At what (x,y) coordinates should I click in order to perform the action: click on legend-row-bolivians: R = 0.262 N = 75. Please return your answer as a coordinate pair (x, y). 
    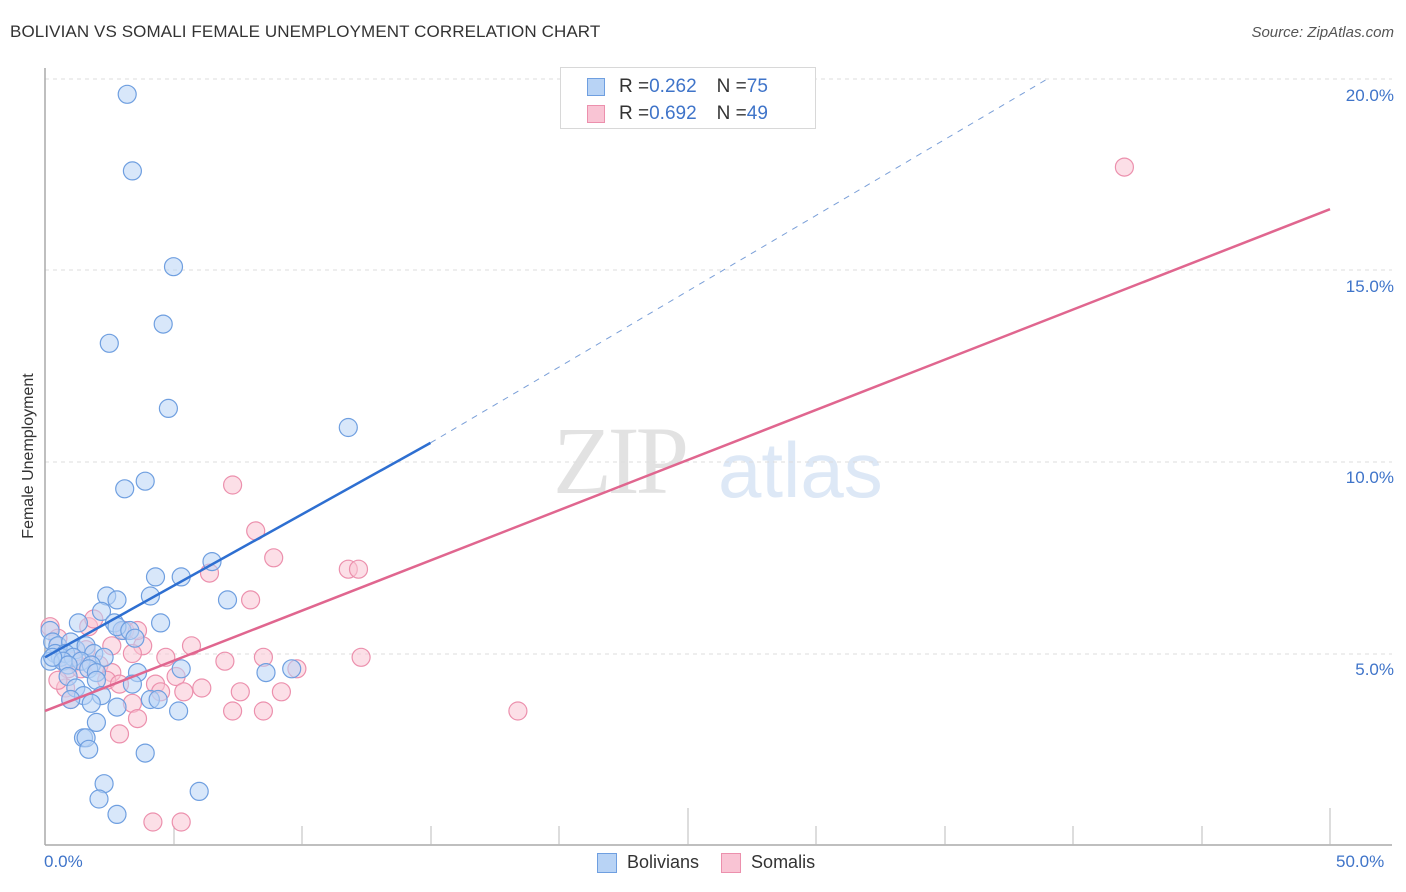
    Looking at the image, I should click on (677, 87).